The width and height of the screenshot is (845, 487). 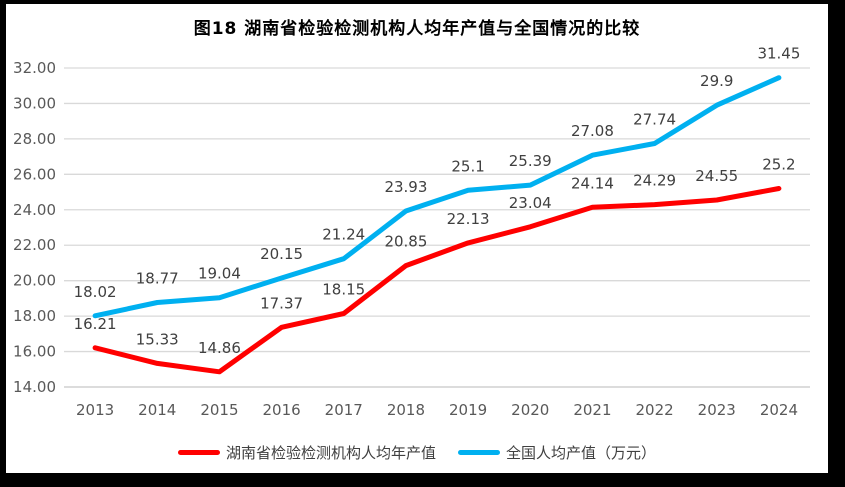 I want to click on data-label: 22.13, so click(x=468, y=219).